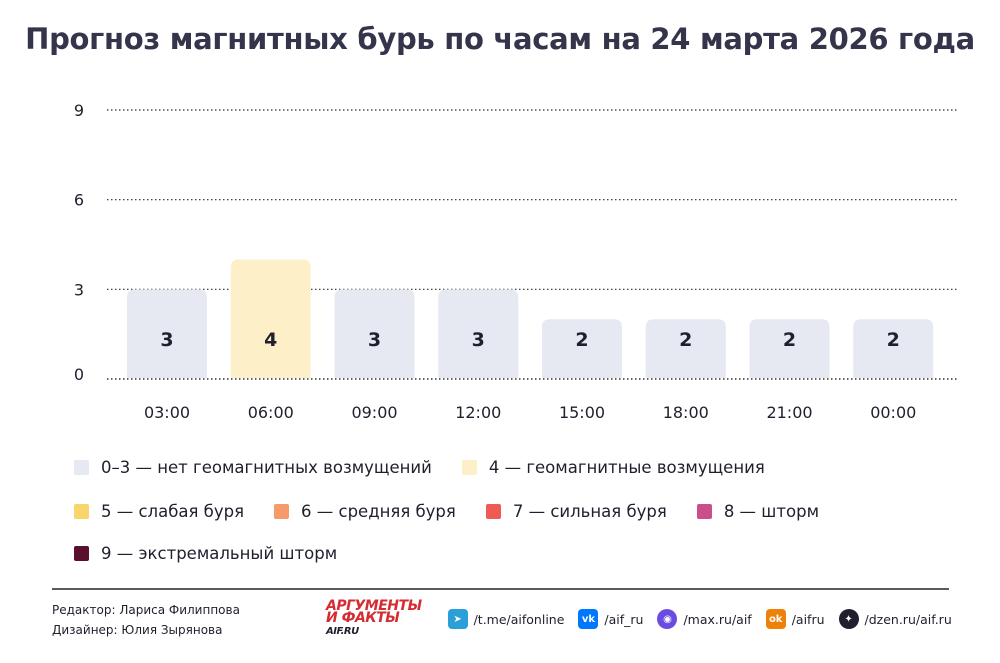 The height and width of the screenshot is (663, 1000). I want to click on x-tick-label: 18:00, so click(686, 412).